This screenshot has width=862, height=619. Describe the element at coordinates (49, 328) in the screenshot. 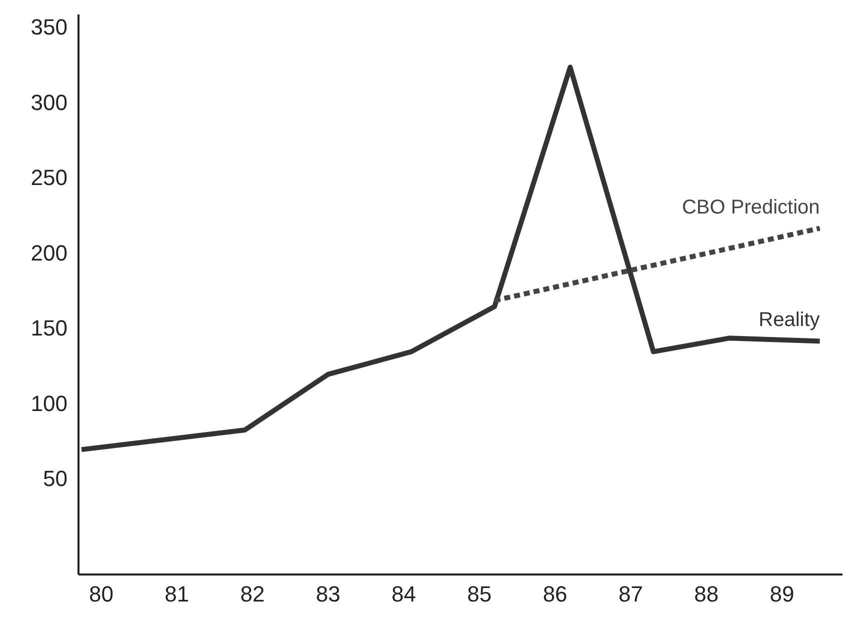

I see `y-tick-label: 150` at that location.